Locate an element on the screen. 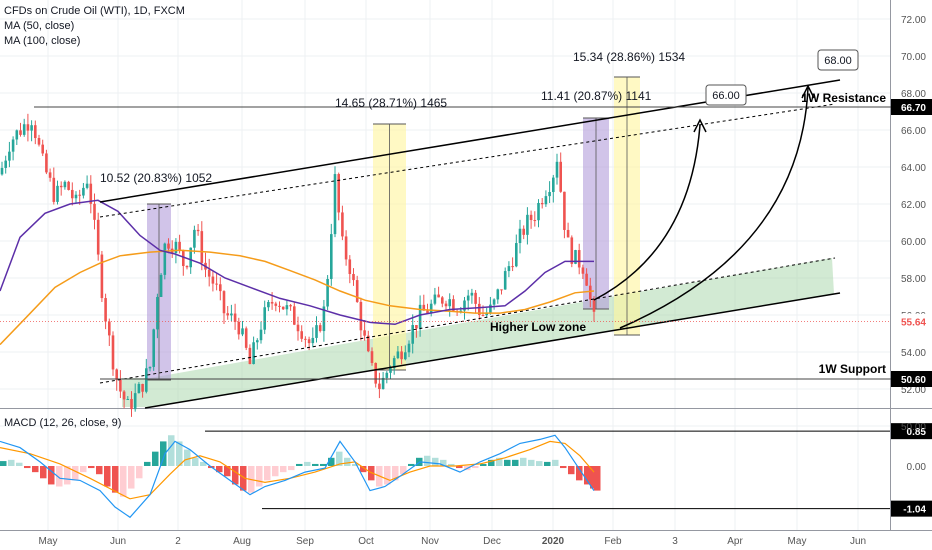 The height and width of the screenshot is (550, 932). measurement-label: 15.34 (28.86%) 1534 is located at coordinates (629, 57).